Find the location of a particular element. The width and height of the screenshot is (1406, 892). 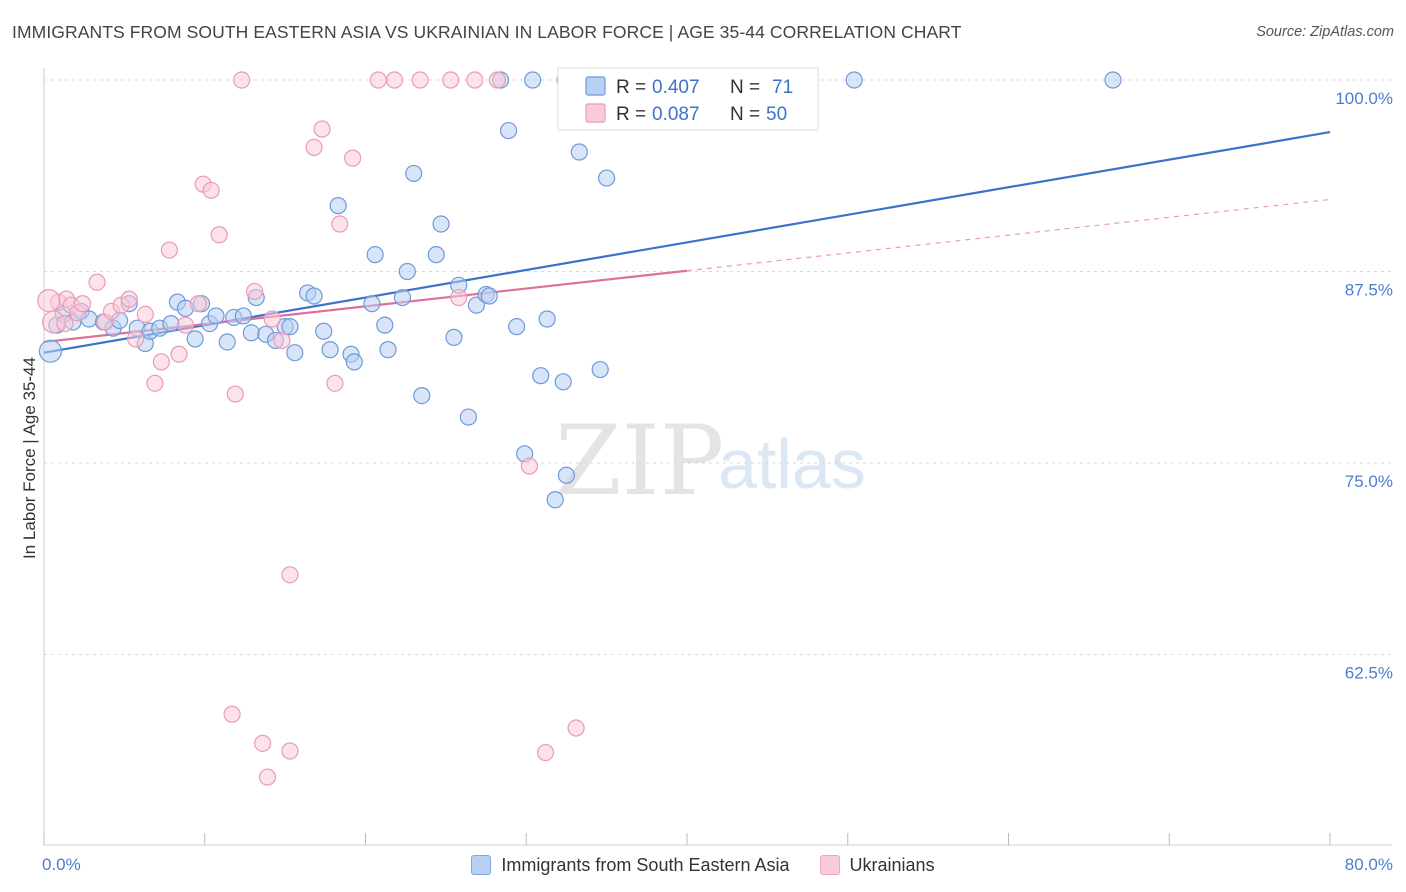

watermark: ZIP atlas is located at coordinates (710, 461).